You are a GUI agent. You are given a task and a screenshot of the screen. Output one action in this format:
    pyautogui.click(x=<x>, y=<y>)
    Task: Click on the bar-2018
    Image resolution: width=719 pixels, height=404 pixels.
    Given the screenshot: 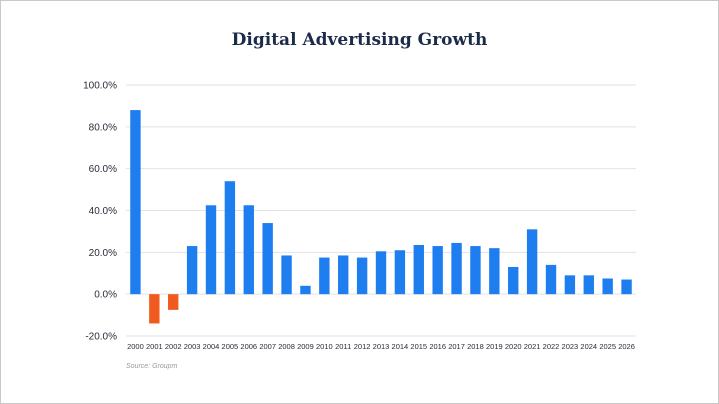 What is the action you would take?
    pyautogui.click(x=475, y=270)
    